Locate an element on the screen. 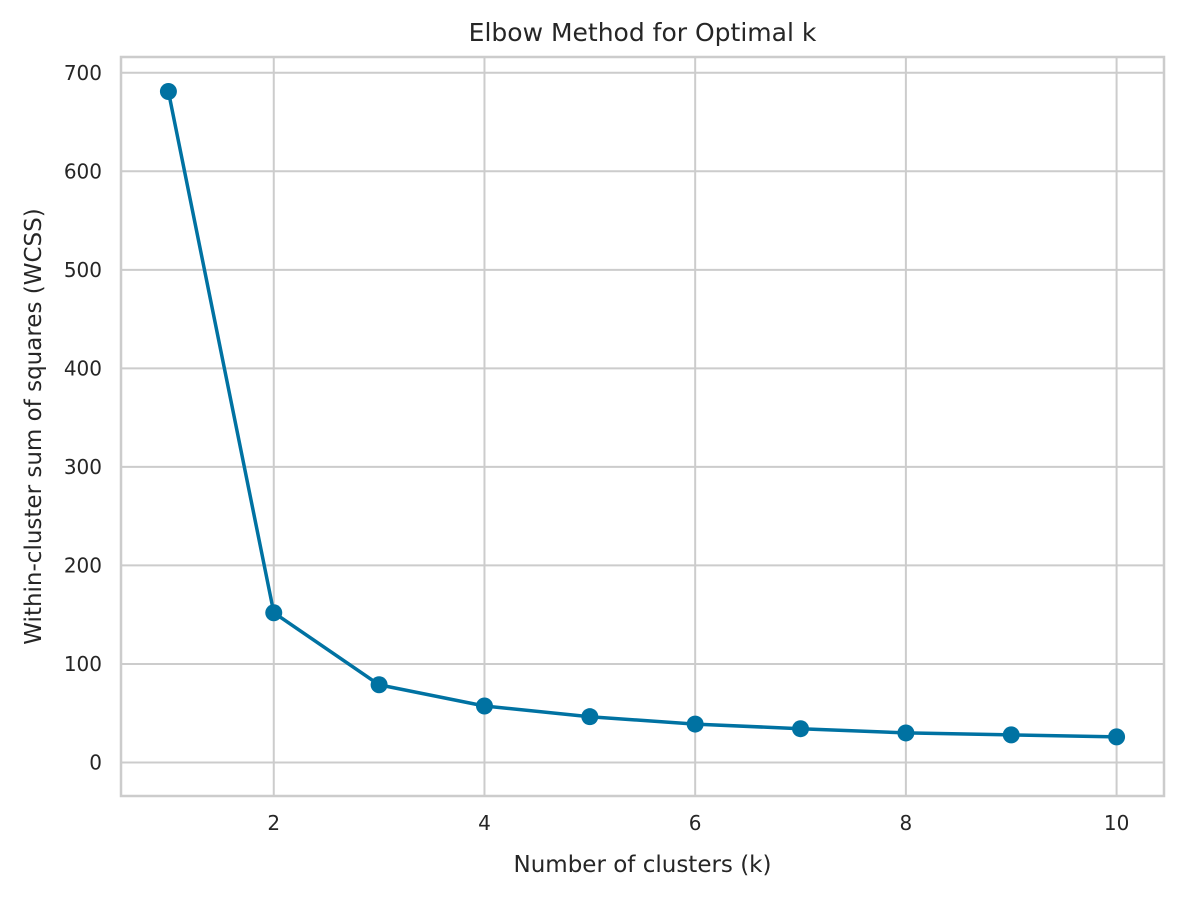 This screenshot has height=897, width=1181. x-axis-title: Number of clusters (k) is located at coordinates (643, 865).